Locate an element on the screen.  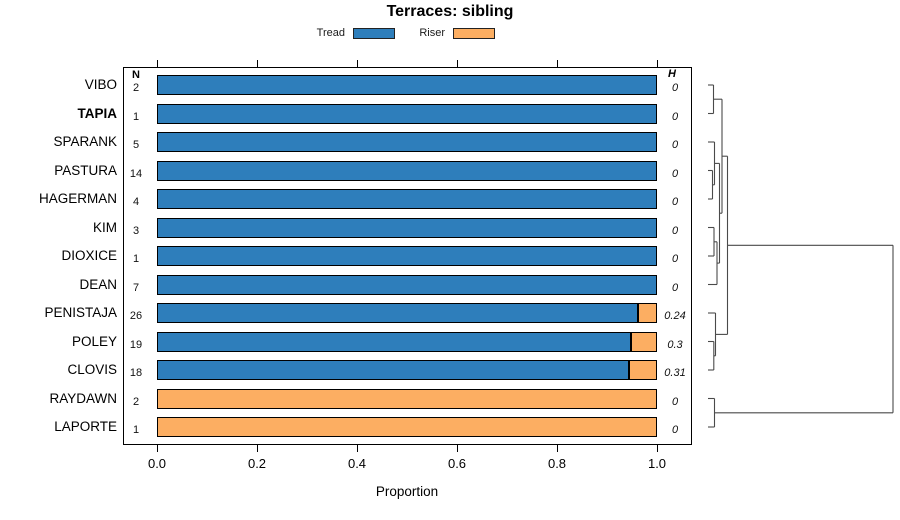
row-label: RAYDAWN is located at coordinates (83, 398).